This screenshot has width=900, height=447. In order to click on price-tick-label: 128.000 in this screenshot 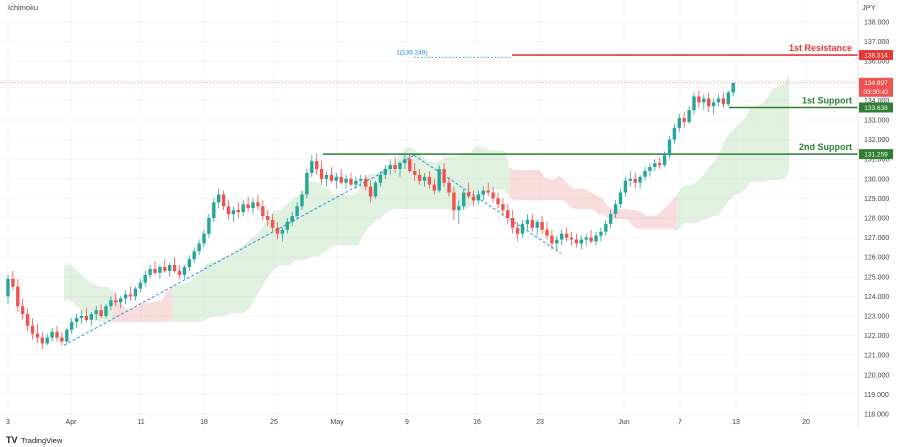, I will do `click(876, 219)`.